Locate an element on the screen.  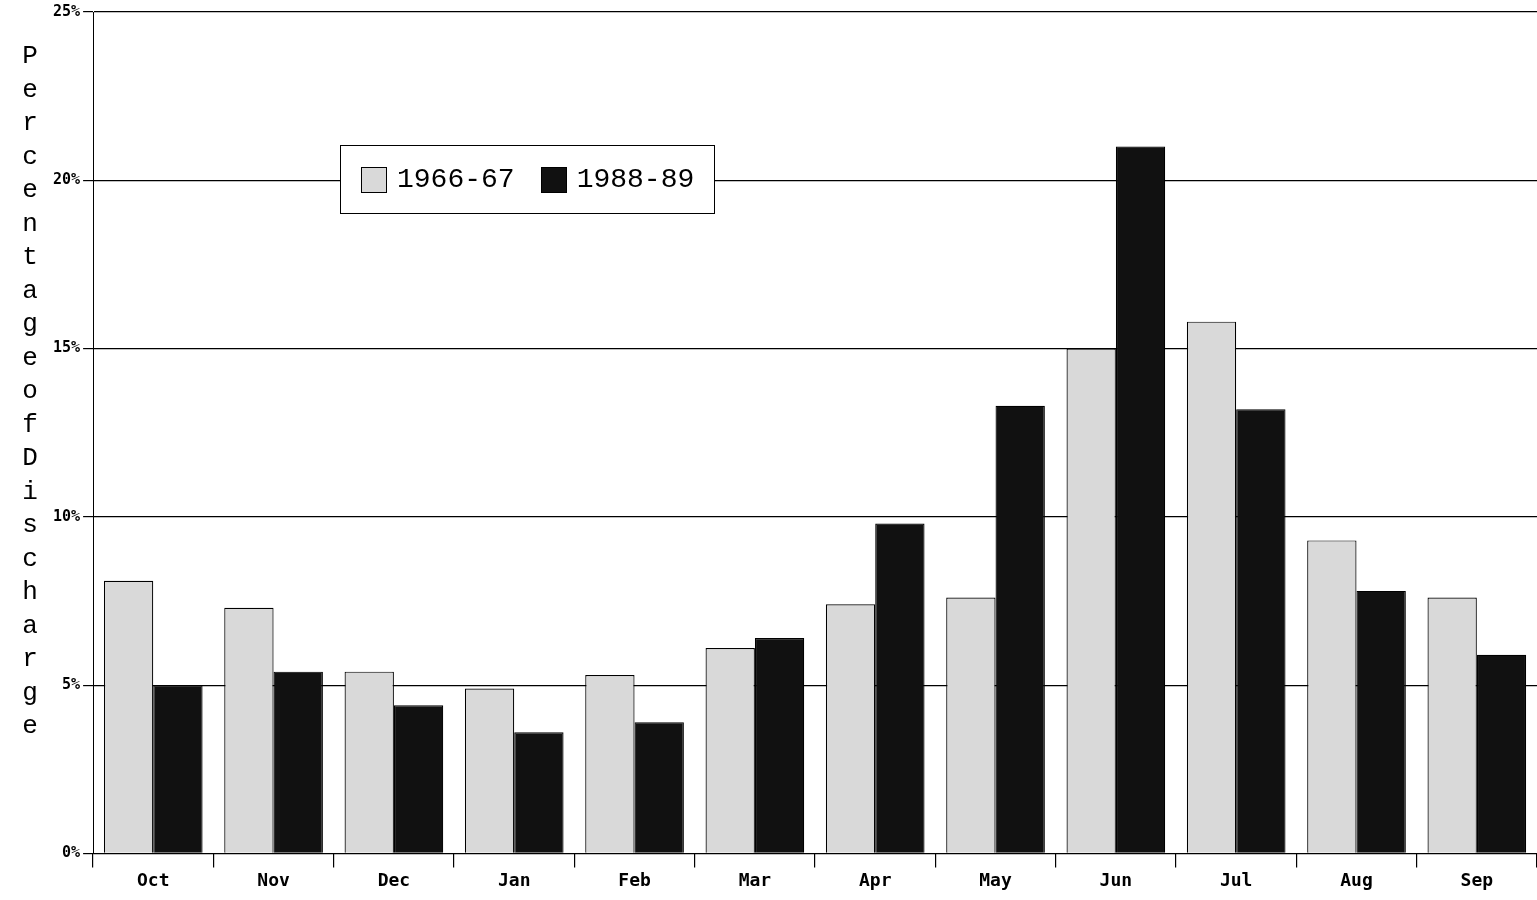
x-tick-label: Mar is located at coordinates (755, 879).